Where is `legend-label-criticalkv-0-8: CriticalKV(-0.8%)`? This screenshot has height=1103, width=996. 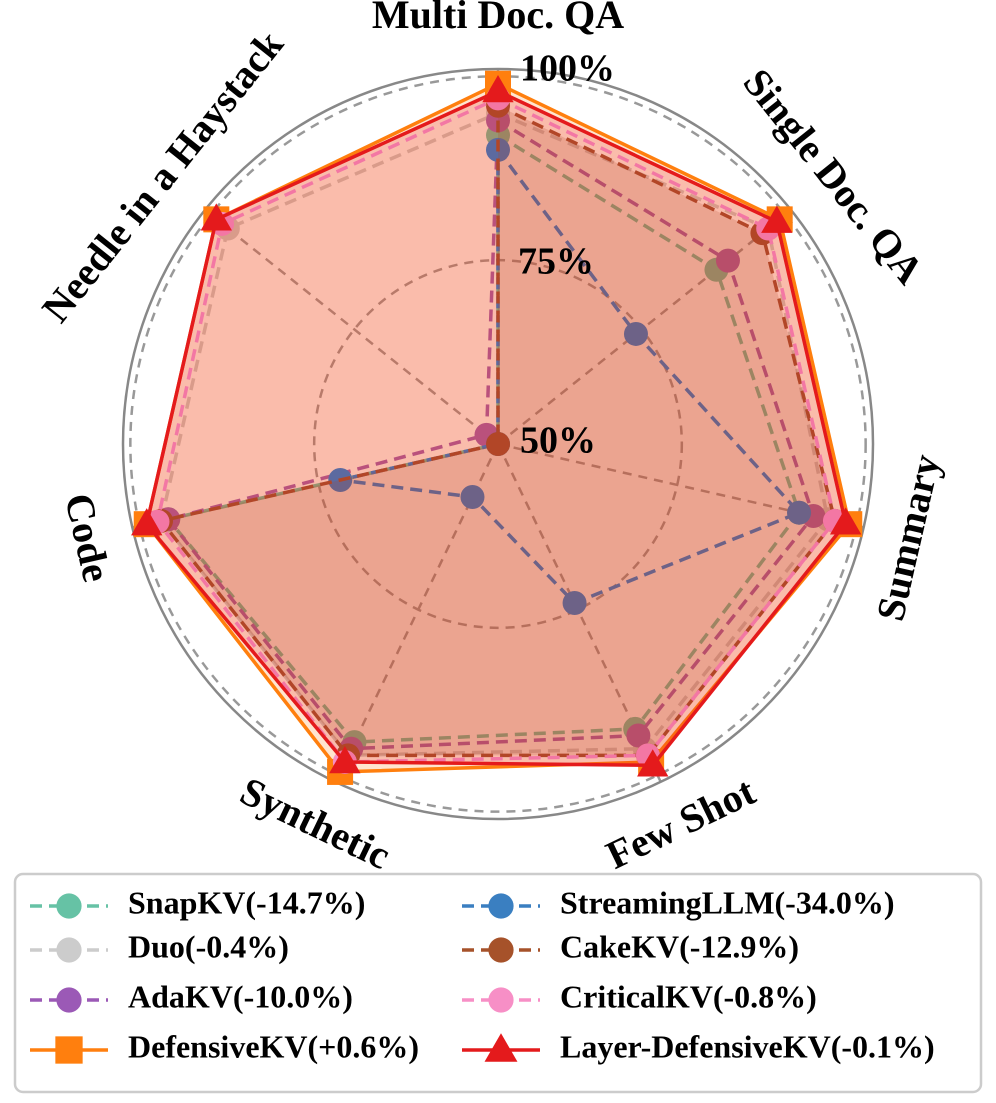
legend-label-criticalkv-0-8: CriticalKV(-0.8%) is located at coordinates (688, 996).